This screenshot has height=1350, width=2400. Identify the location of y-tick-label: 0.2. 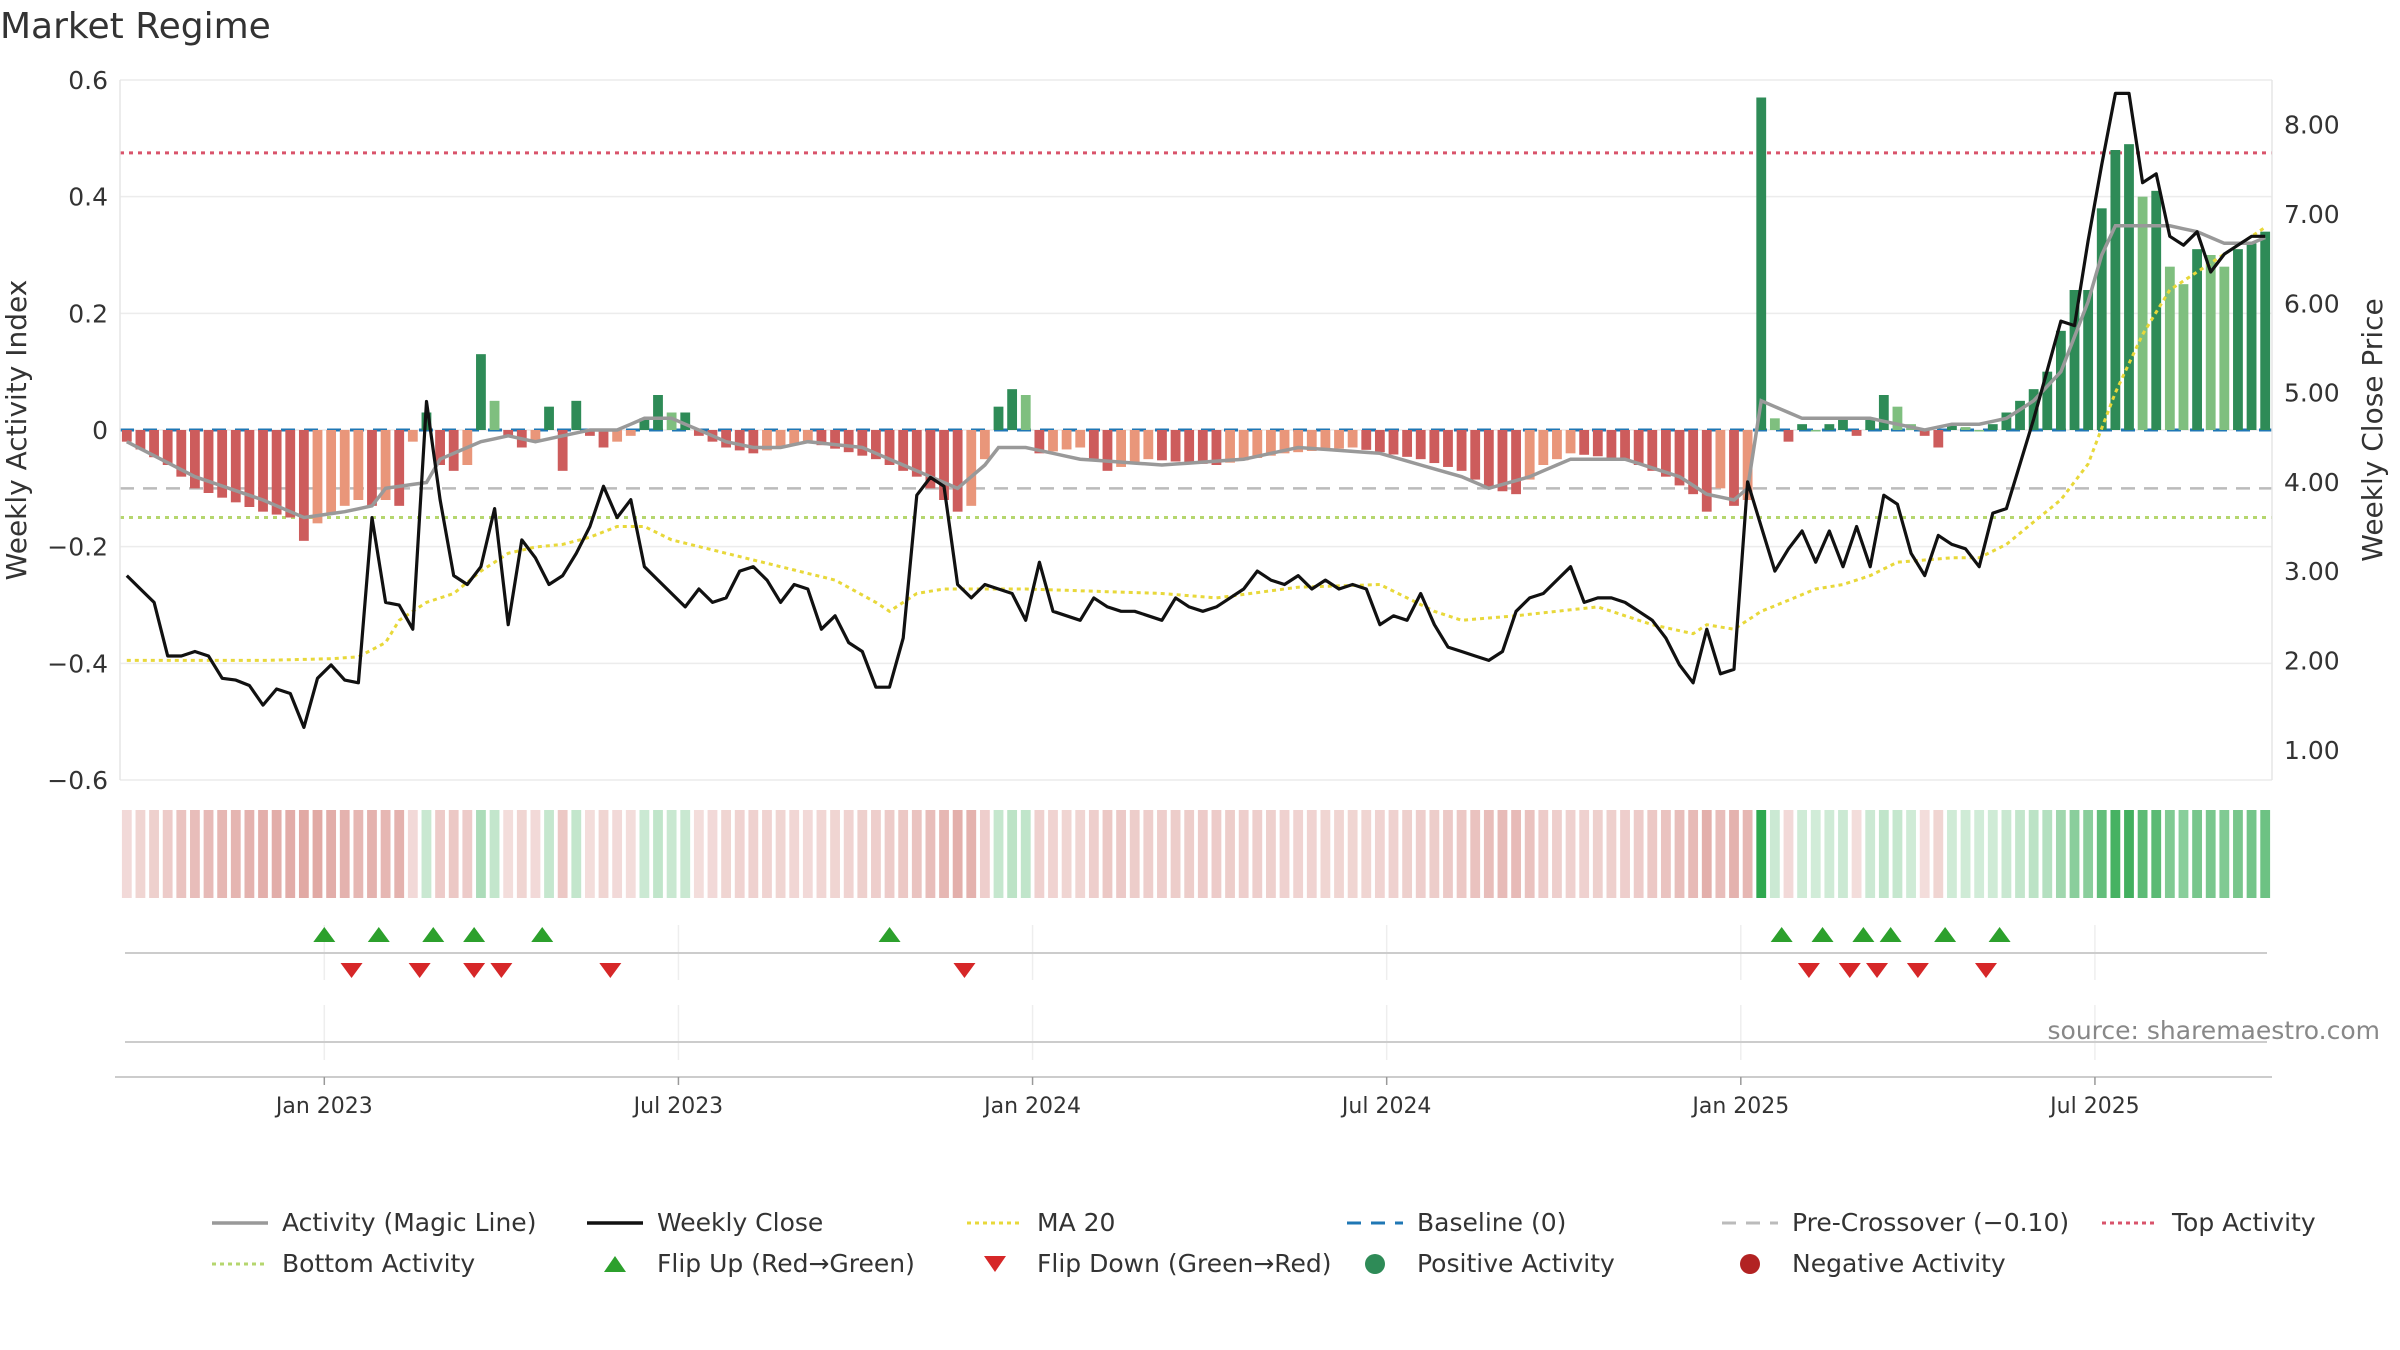
(88, 313).